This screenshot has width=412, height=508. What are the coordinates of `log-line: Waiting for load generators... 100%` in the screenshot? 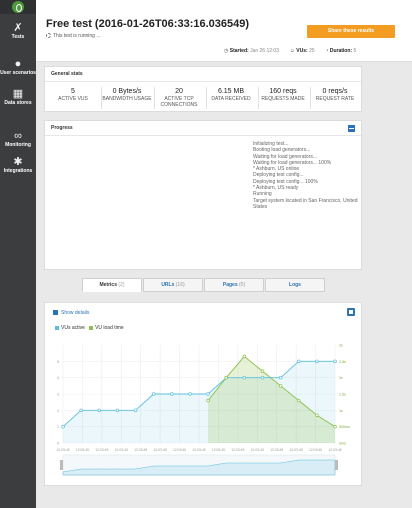 It's located at (292, 162).